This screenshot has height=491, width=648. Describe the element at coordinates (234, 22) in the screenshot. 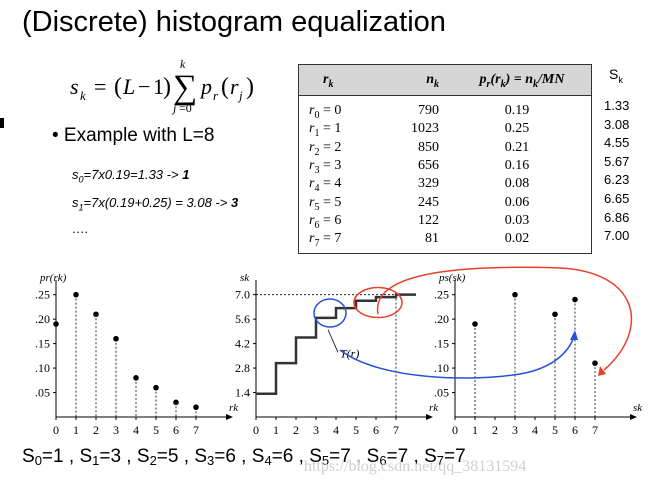

I see `slide-title: (Discrete) histogram equalization` at that location.